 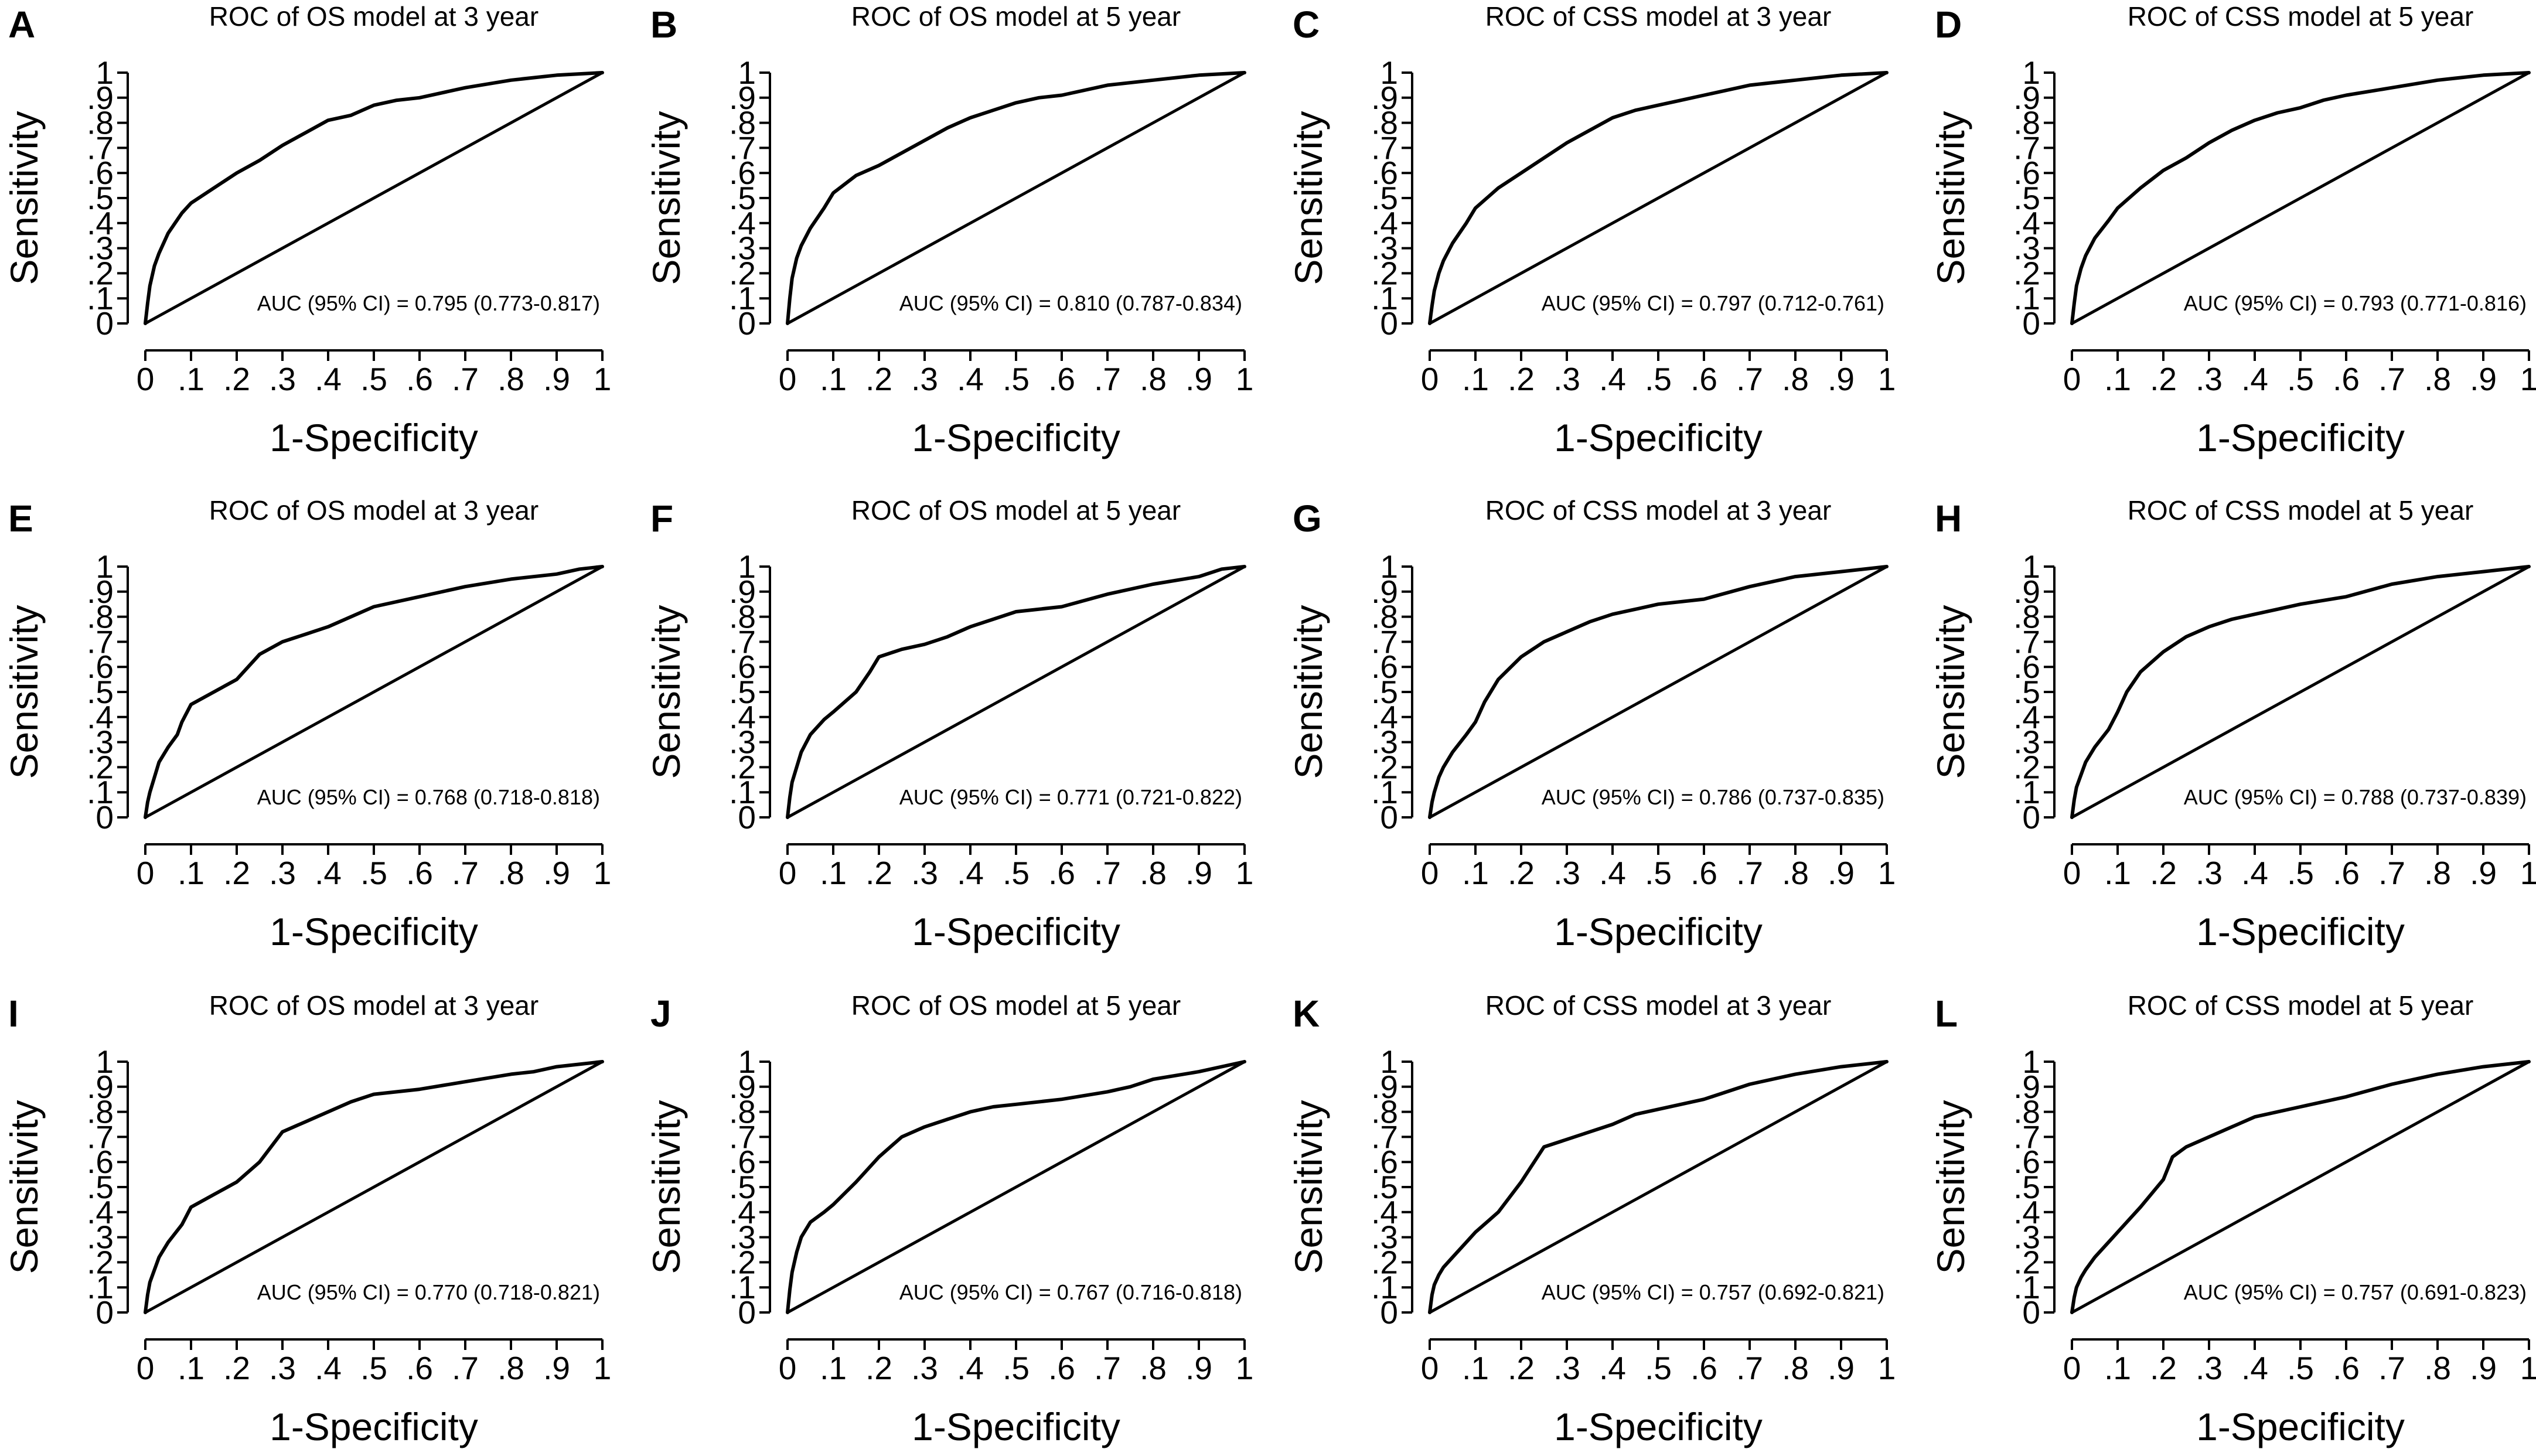 I want to click on auc-annotation: AUC (95% CI) = 0.795 (0.773-0.817), so click(x=428, y=303).